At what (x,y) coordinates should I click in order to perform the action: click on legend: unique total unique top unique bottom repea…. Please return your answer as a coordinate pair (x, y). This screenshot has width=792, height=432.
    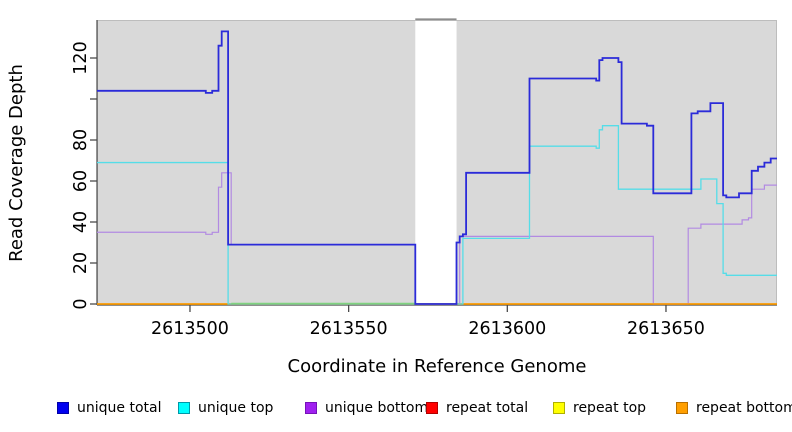
    Looking at the image, I should click on (396, 411).